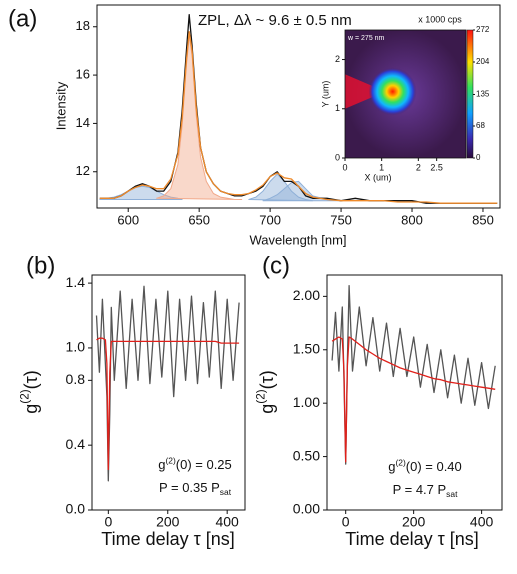 This screenshot has width=517, height=574. I want to click on annotation: g(2)(0) = 0.25, so click(195, 464).